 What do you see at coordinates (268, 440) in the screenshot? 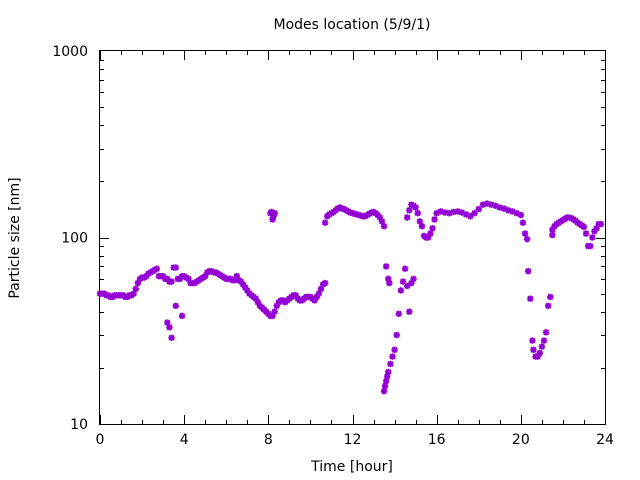
I see `x-tick-label: 8` at bounding box center [268, 440].